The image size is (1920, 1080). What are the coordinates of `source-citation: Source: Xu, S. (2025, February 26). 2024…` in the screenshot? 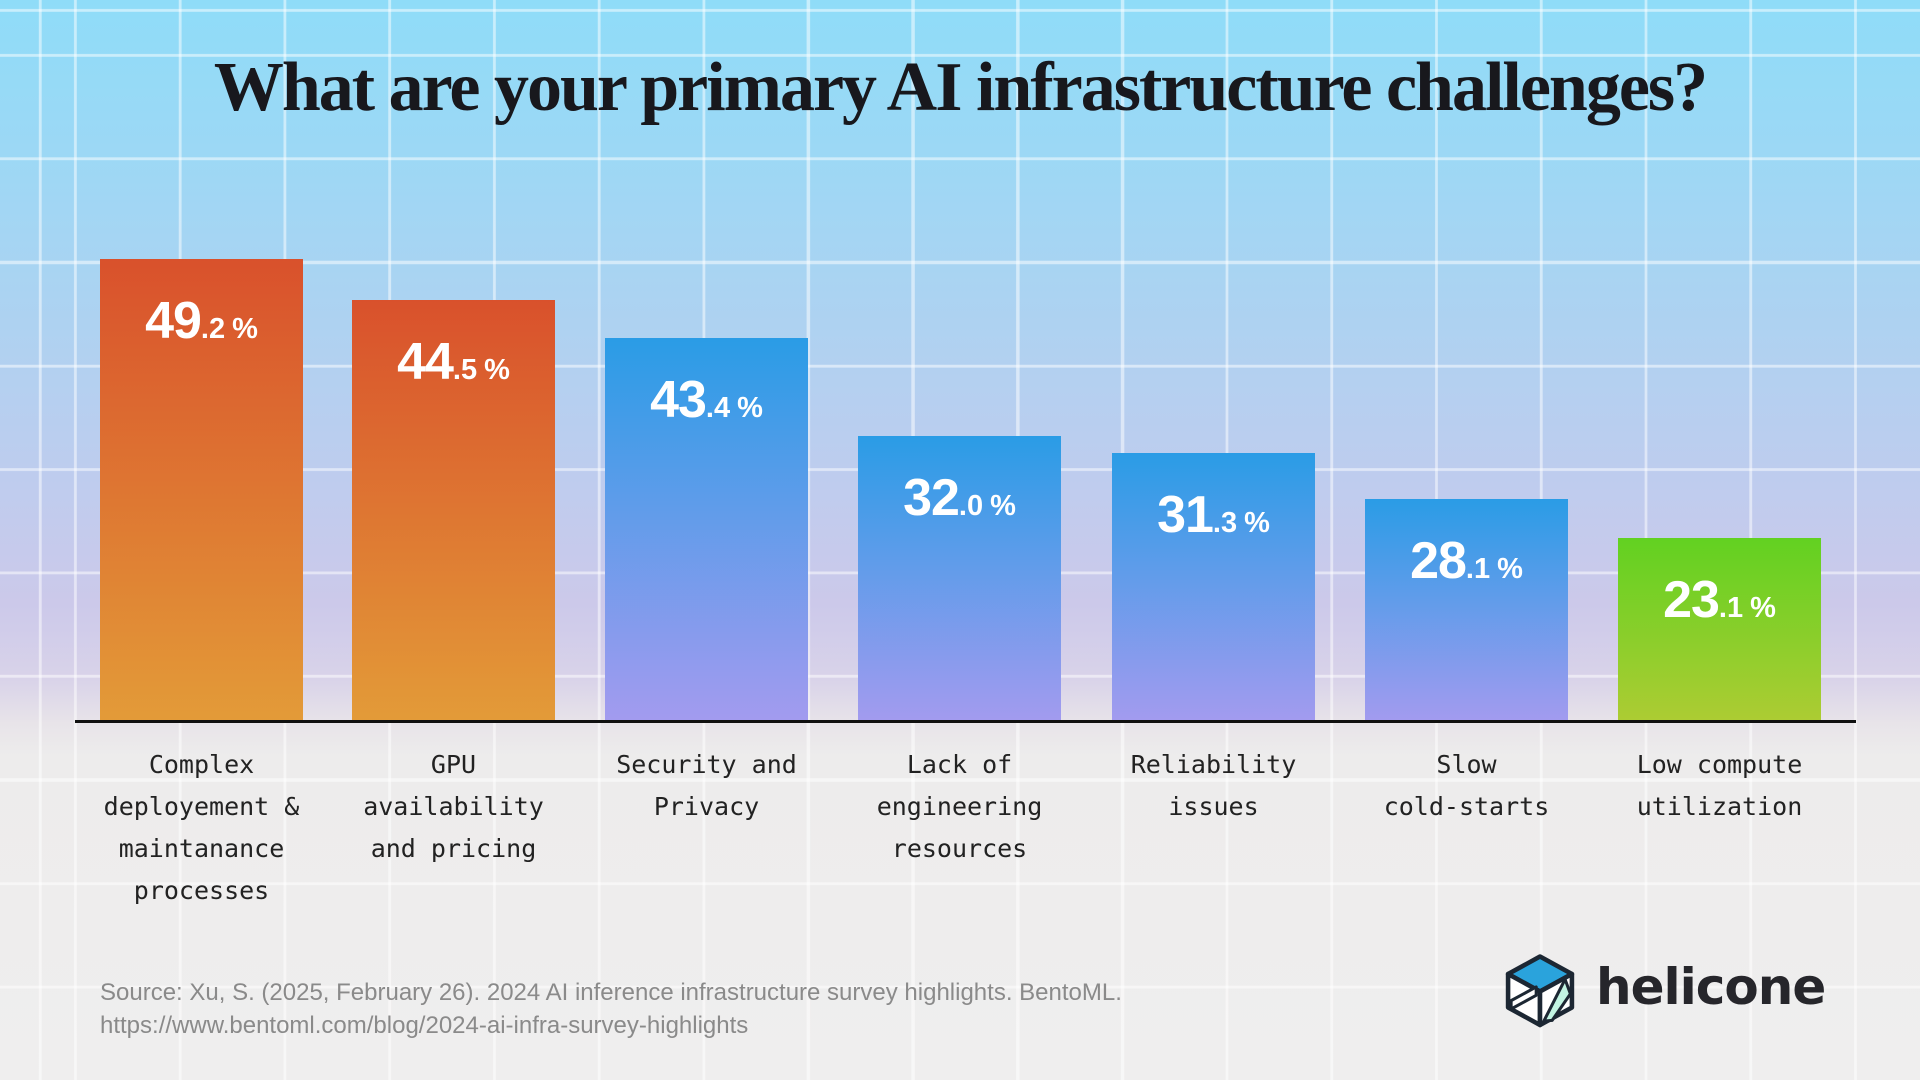 It's located at (611, 1009).